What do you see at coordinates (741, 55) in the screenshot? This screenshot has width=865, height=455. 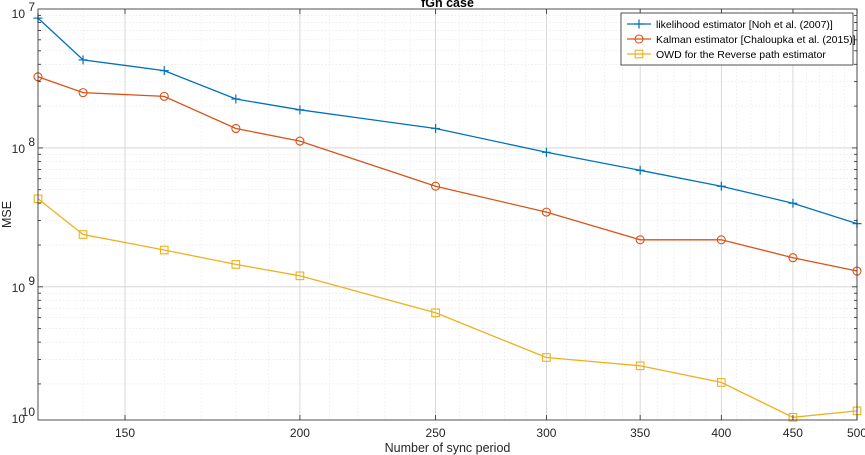 I see `legend-label: OWD for the Reverse path estimator` at bounding box center [741, 55].